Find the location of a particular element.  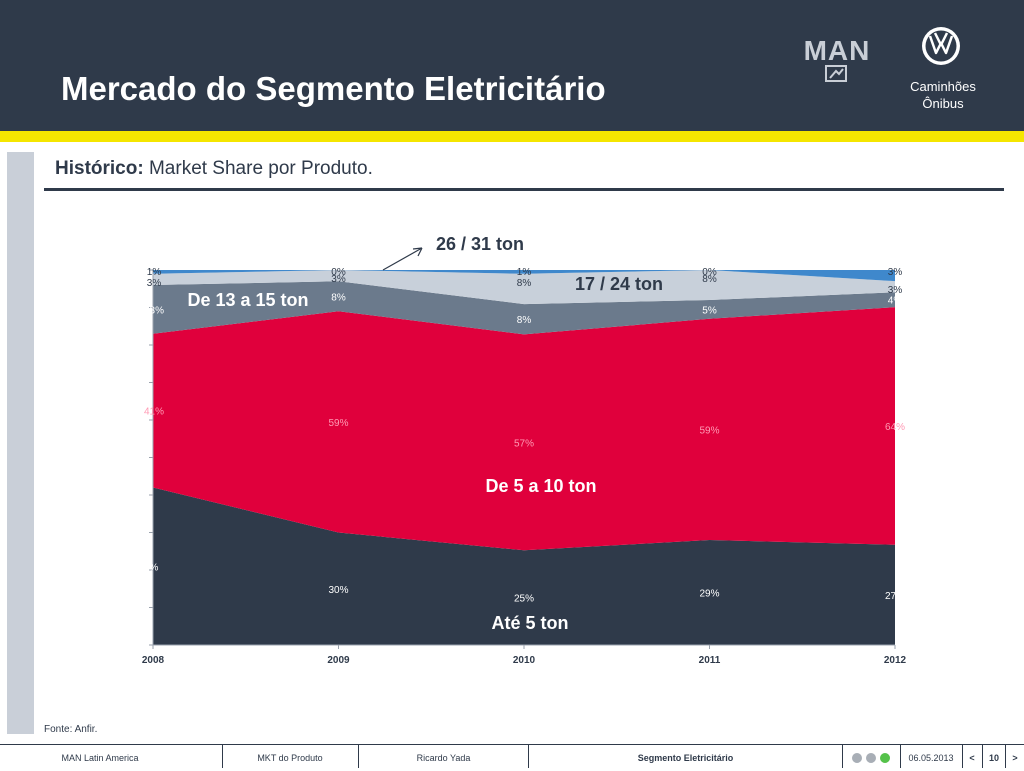

data-label: 57% is located at coordinates (524, 443).